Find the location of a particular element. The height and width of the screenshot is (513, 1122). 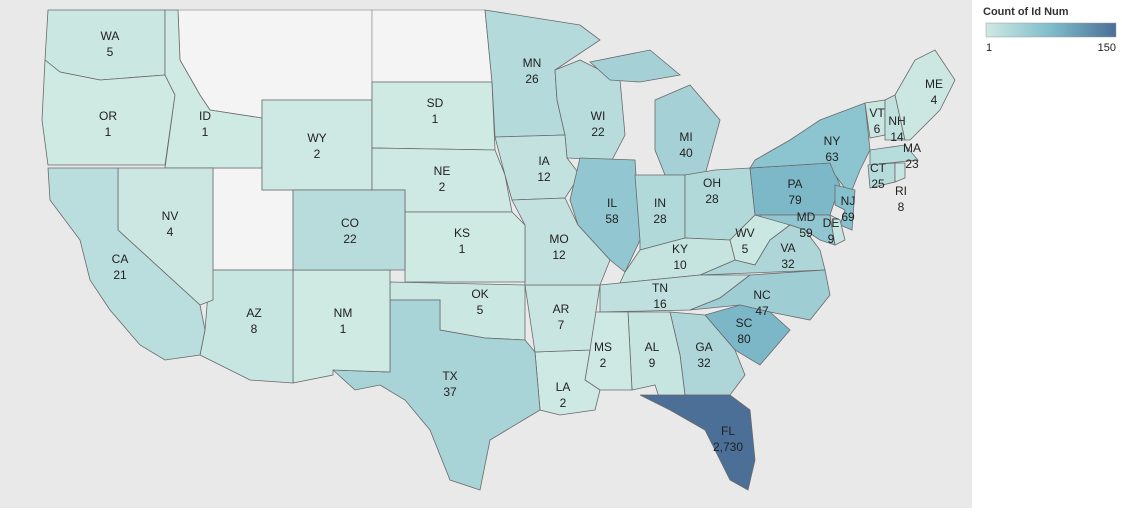

state-code: TN is located at coordinates (660, 288).